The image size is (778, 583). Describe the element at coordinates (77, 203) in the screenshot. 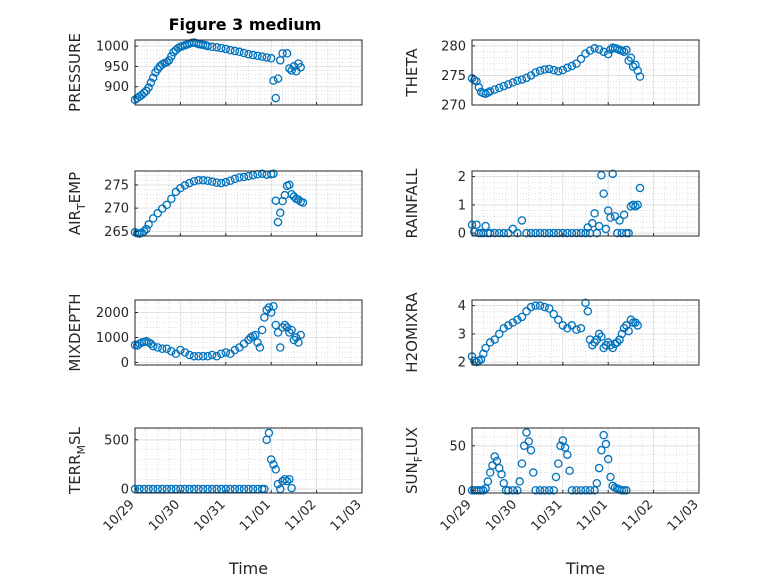

I see `y-axis-label: AIRTEMP` at that location.